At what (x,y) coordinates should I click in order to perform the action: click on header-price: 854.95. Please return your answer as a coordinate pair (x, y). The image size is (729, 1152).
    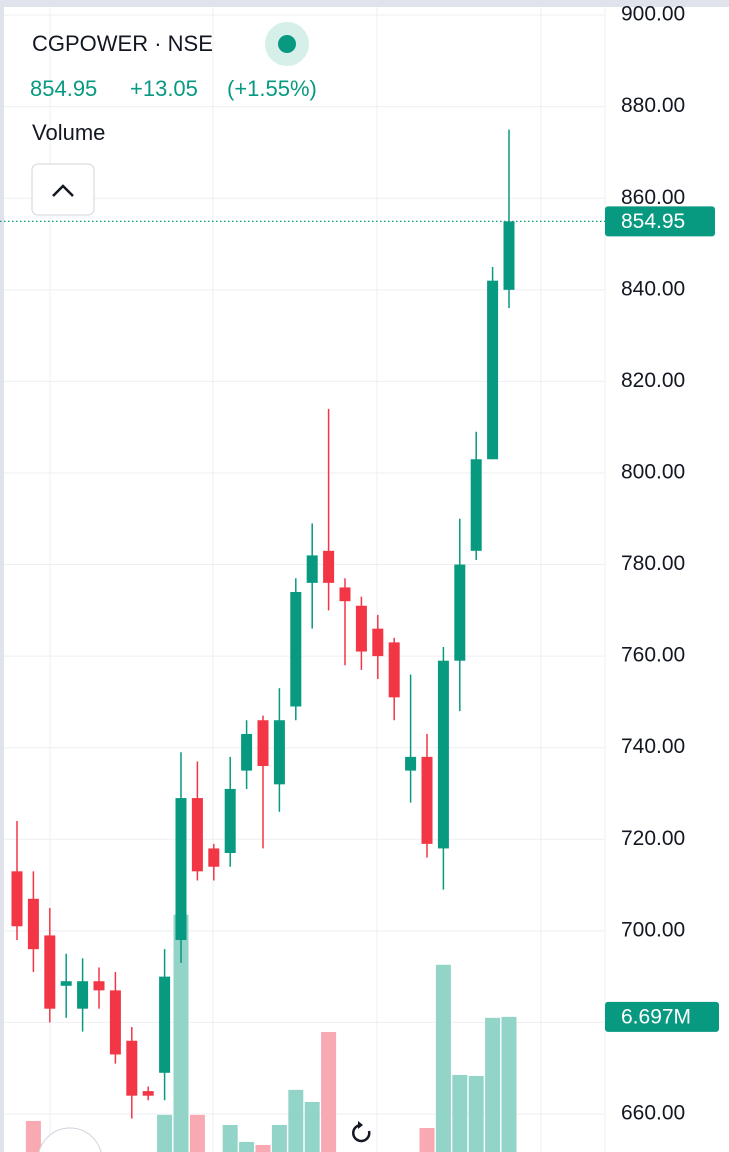
    Looking at the image, I should click on (63, 88).